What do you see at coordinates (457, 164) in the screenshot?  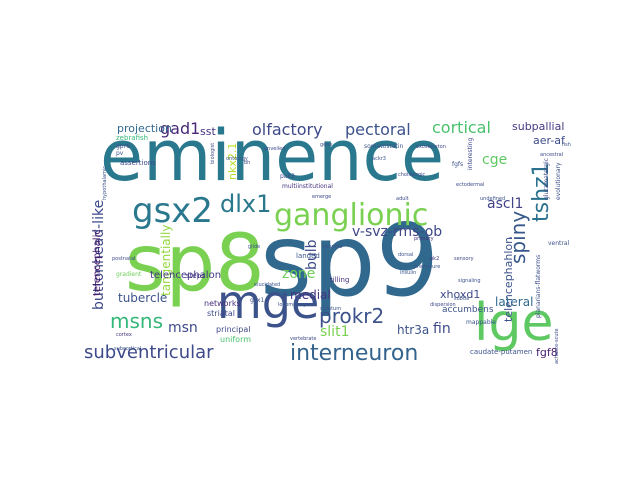 I see `word-fgfs: fgfs` at bounding box center [457, 164].